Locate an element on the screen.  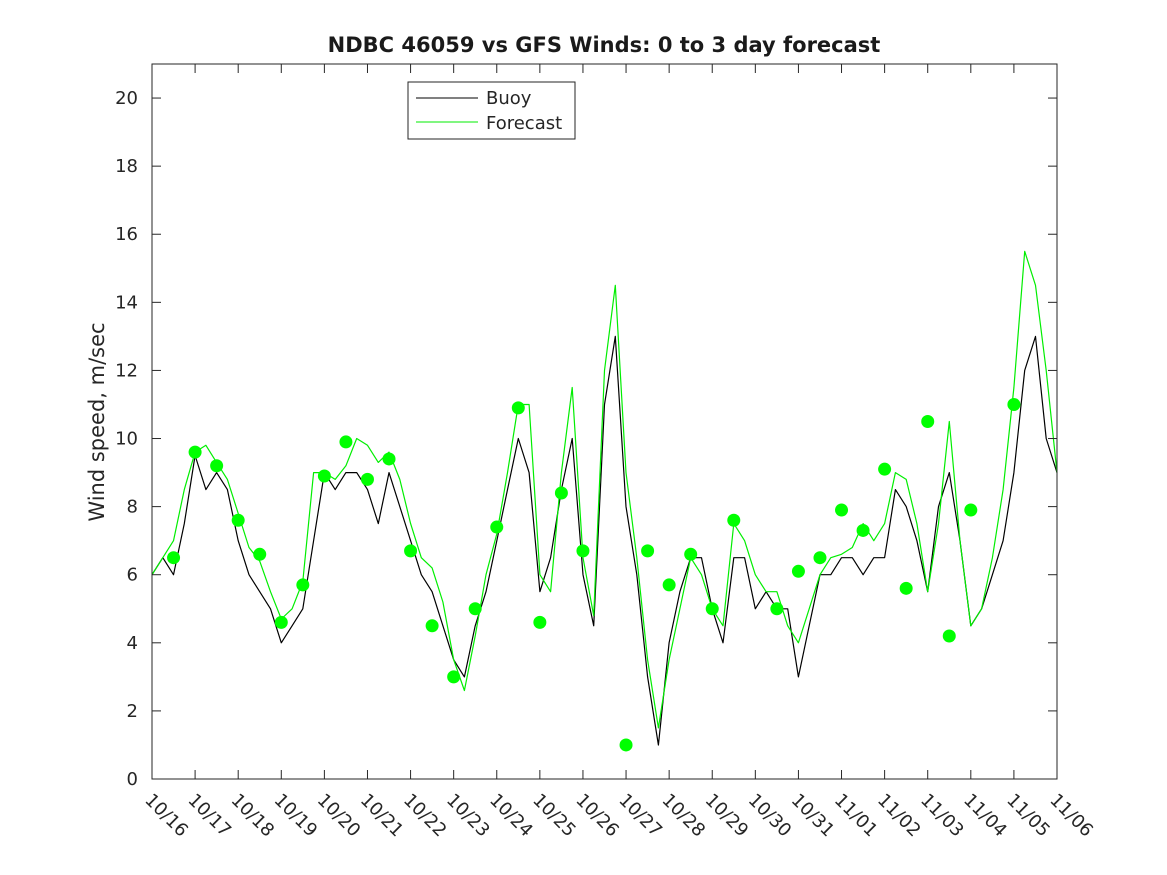
y-tick-label: 16 is located at coordinates (126, 234).